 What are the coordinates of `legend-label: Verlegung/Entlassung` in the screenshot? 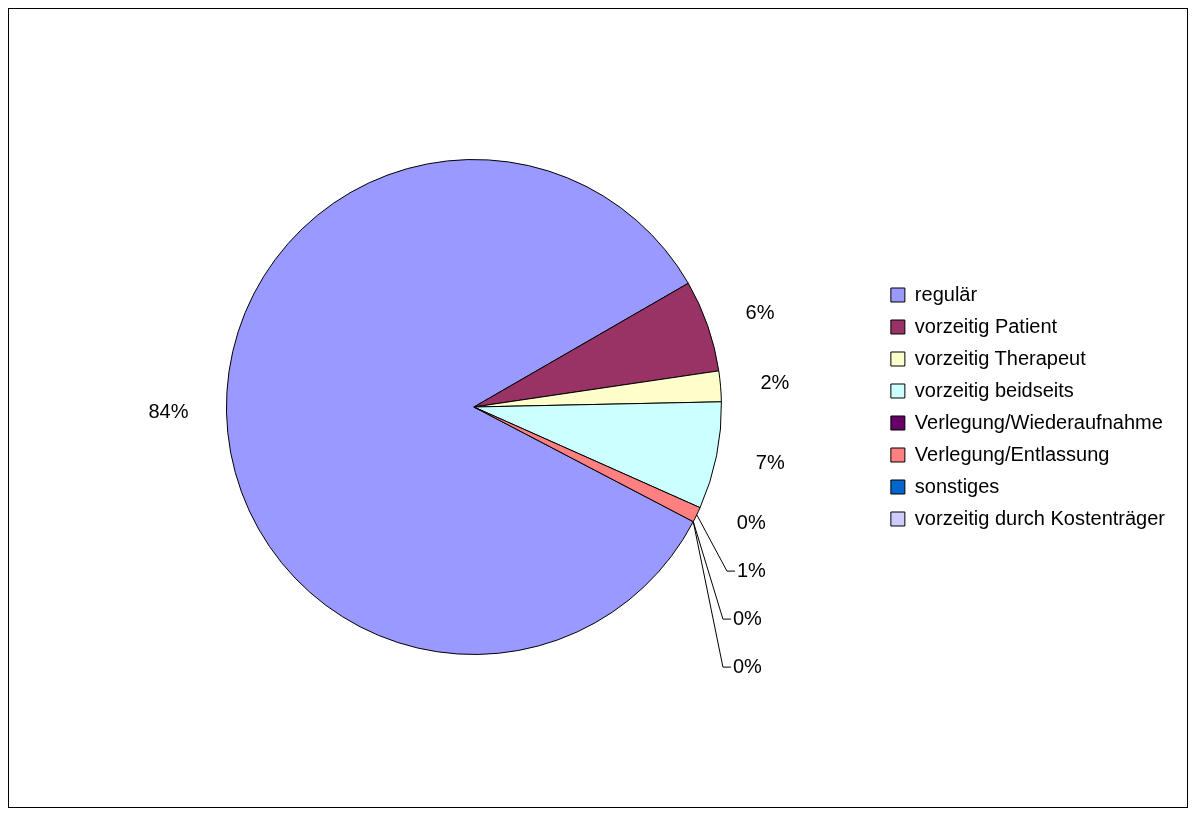 It's located at (1012, 453).